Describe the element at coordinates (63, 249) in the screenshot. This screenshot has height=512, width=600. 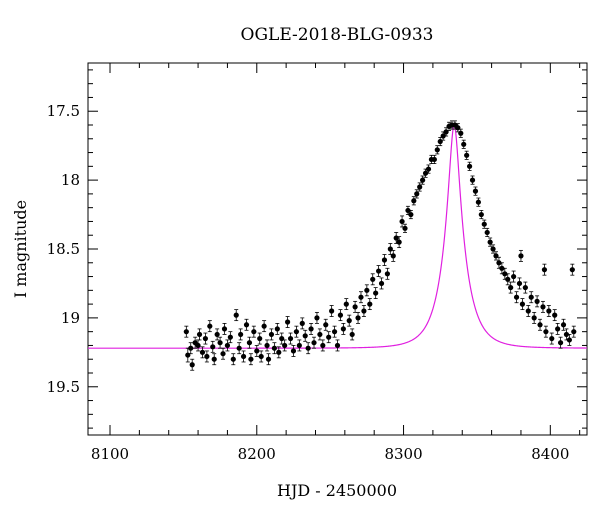
I see `y-tick-labels: 17.5 18 18.5 19 19.5` at that location.